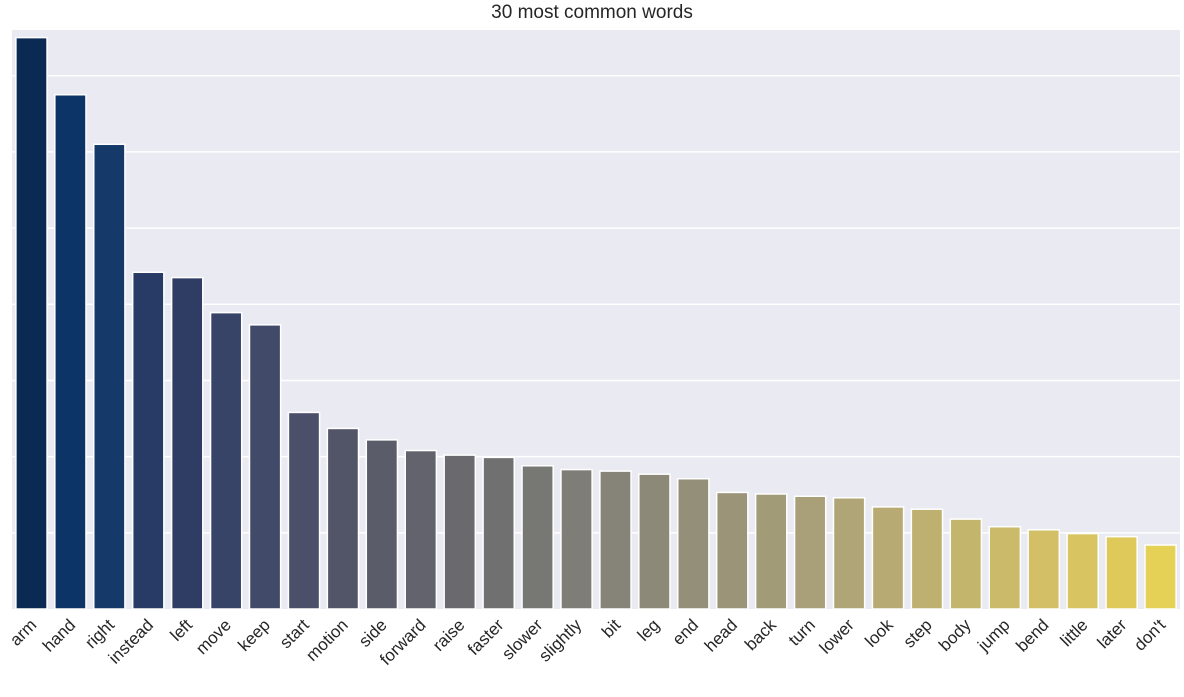 The height and width of the screenshot is (697, 1184). I want to click on bar-raise, so click(460, 532).